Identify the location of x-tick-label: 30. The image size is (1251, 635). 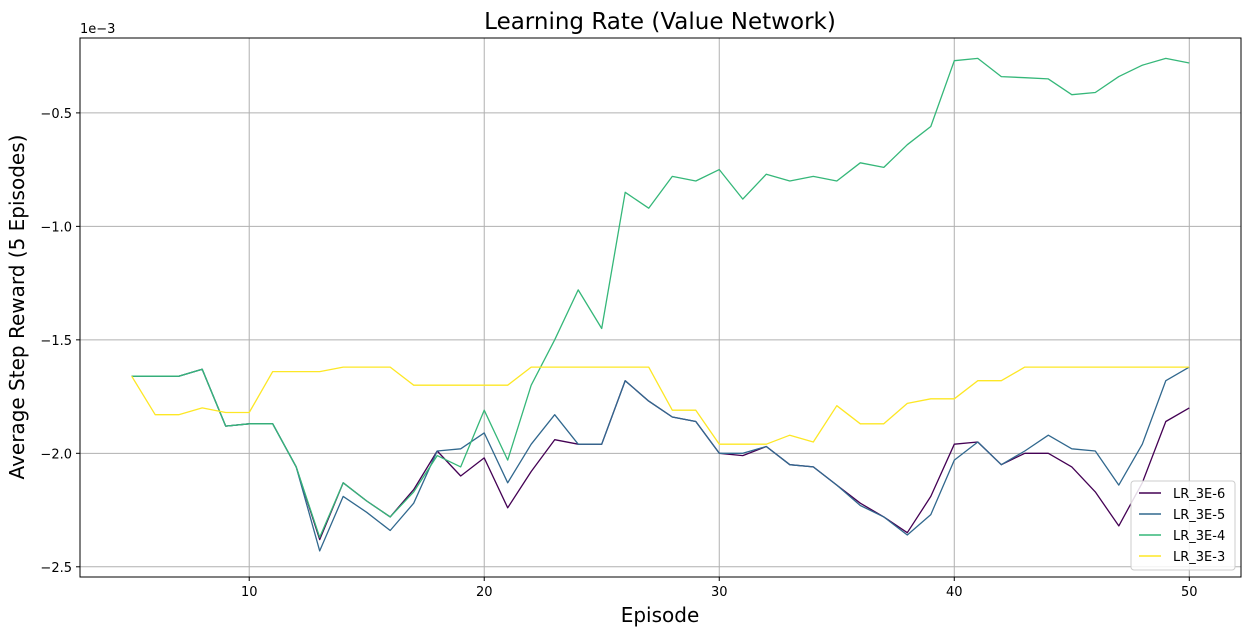
(719, 592).